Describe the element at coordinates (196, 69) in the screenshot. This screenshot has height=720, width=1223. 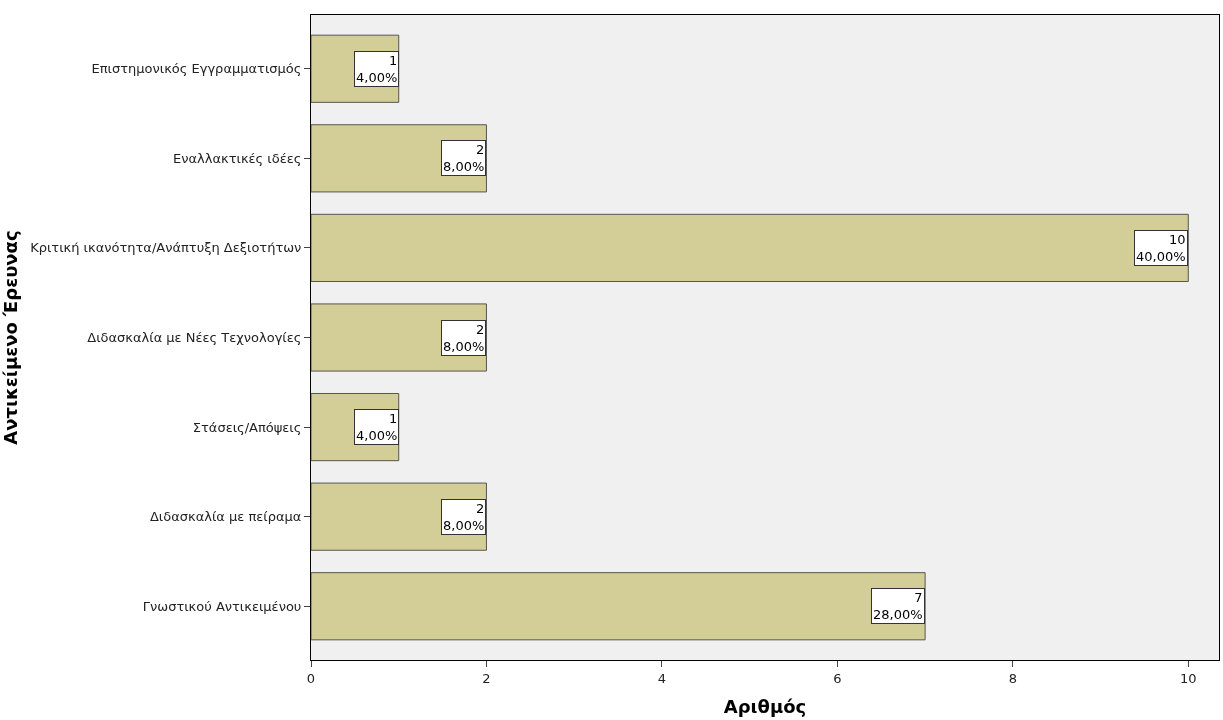
I see `y-tick-label: Επιστημονικός Εγγραμματισμός` at that location.